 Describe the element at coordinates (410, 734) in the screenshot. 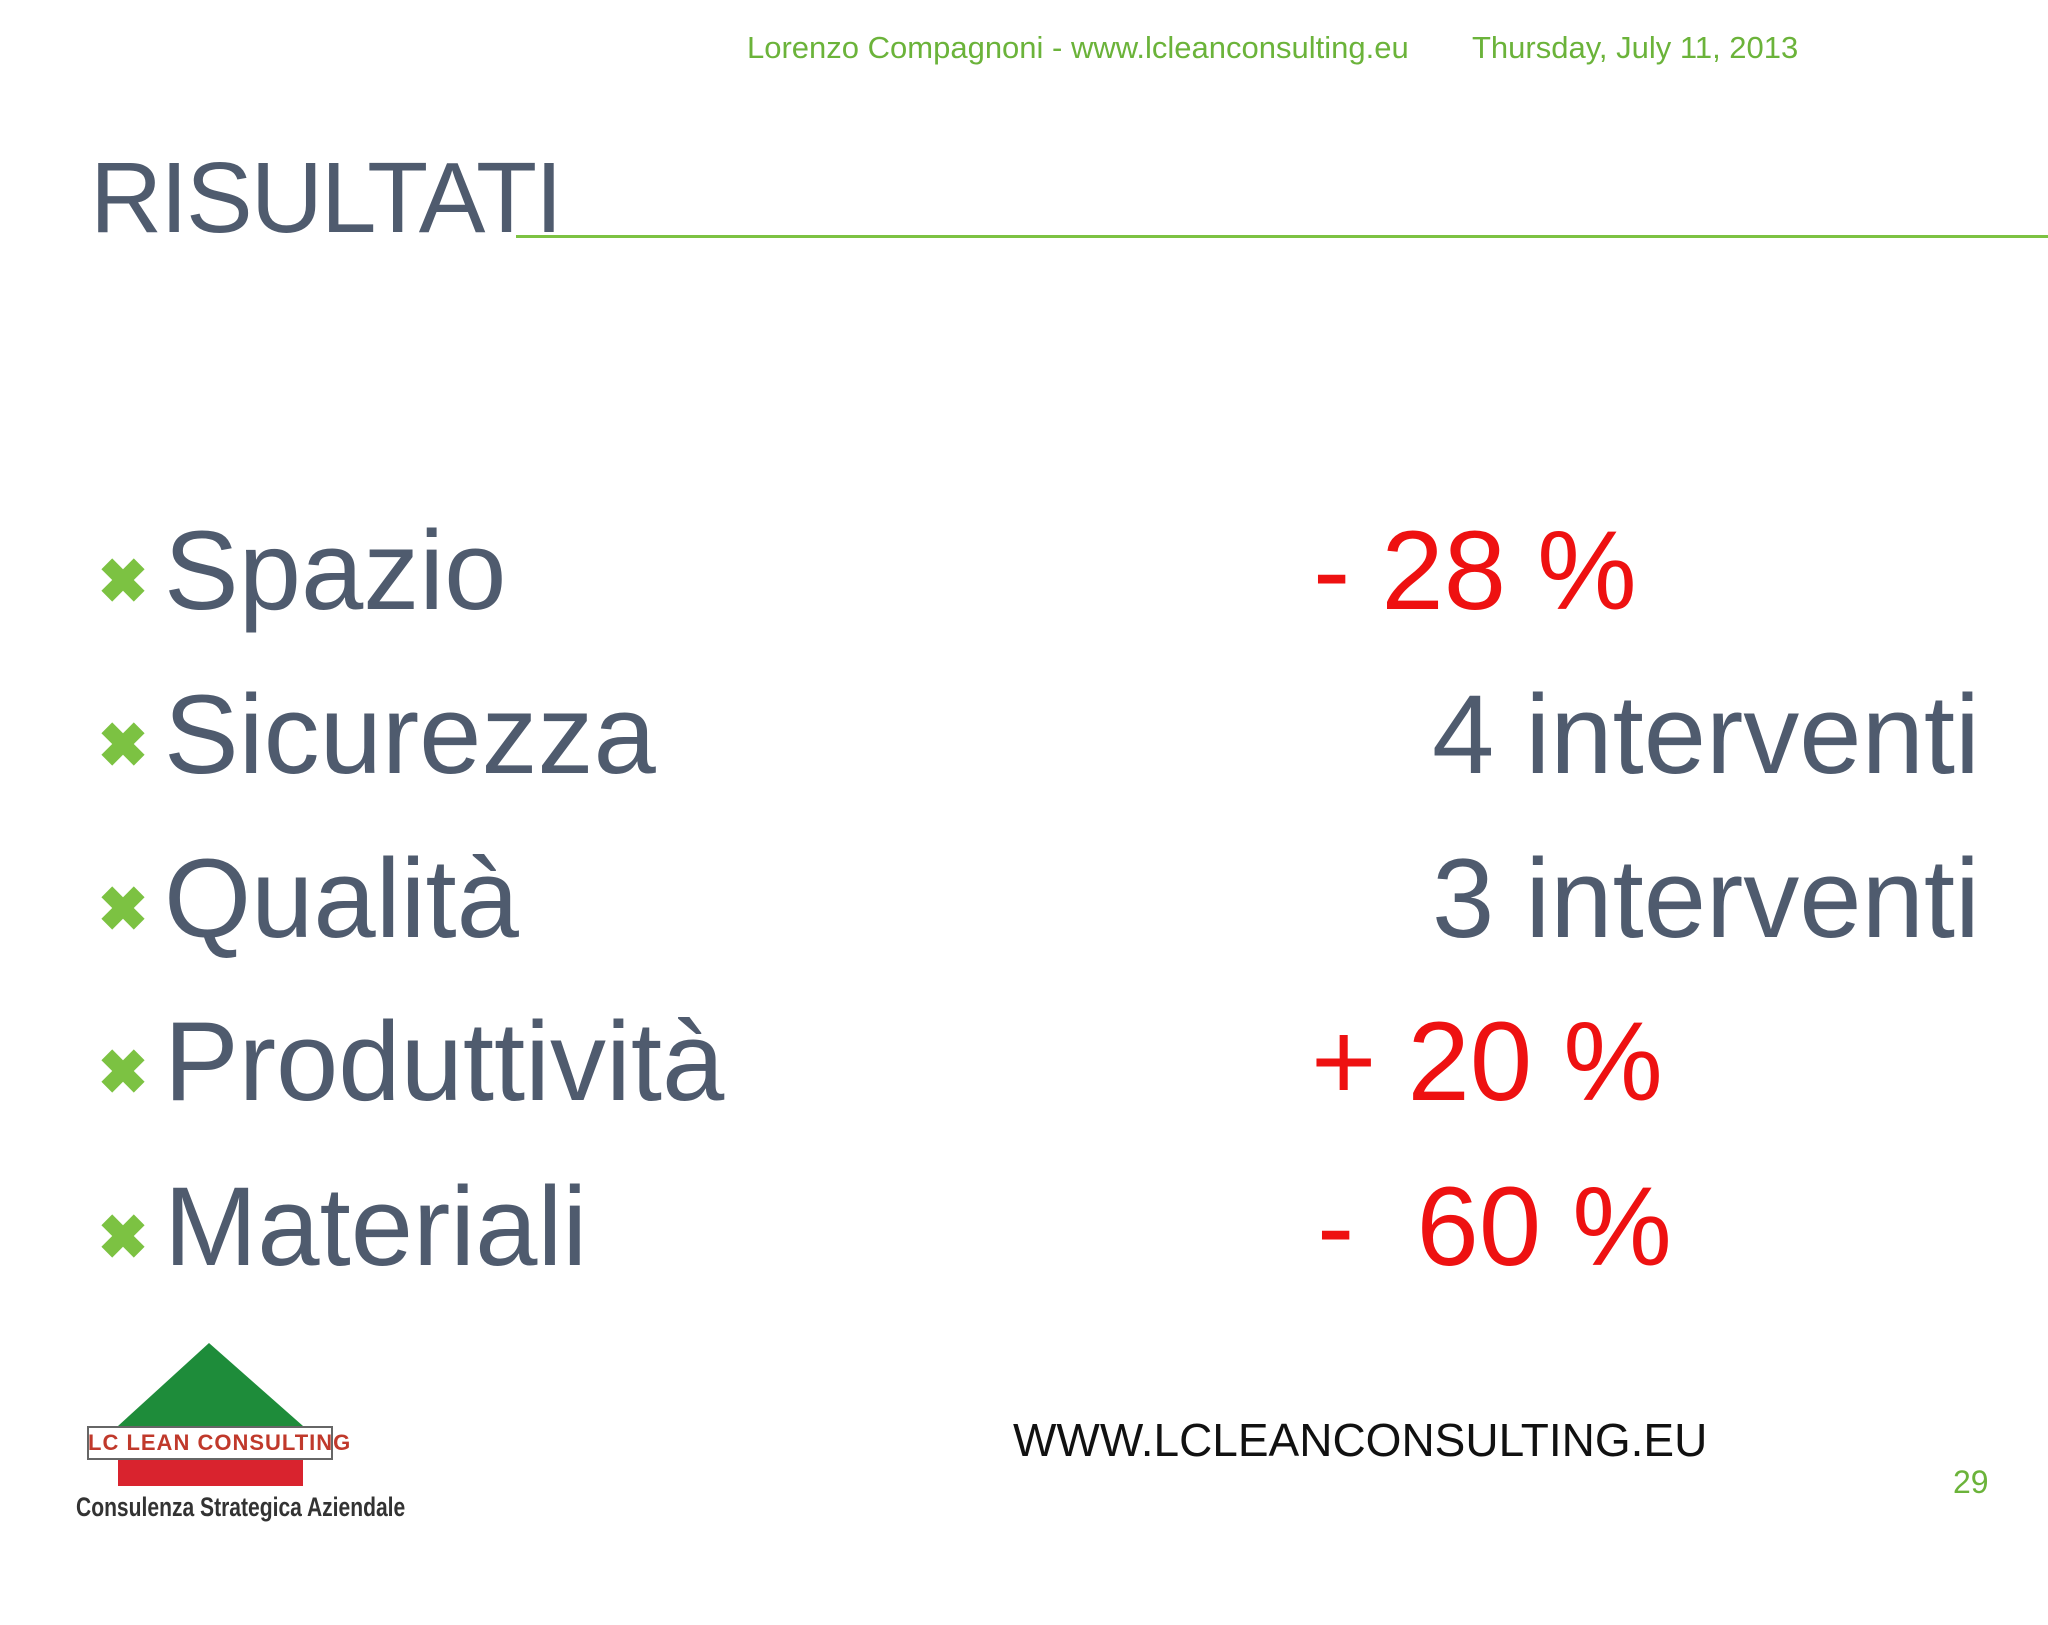

I see `item-label: Sicurezza` at that location.